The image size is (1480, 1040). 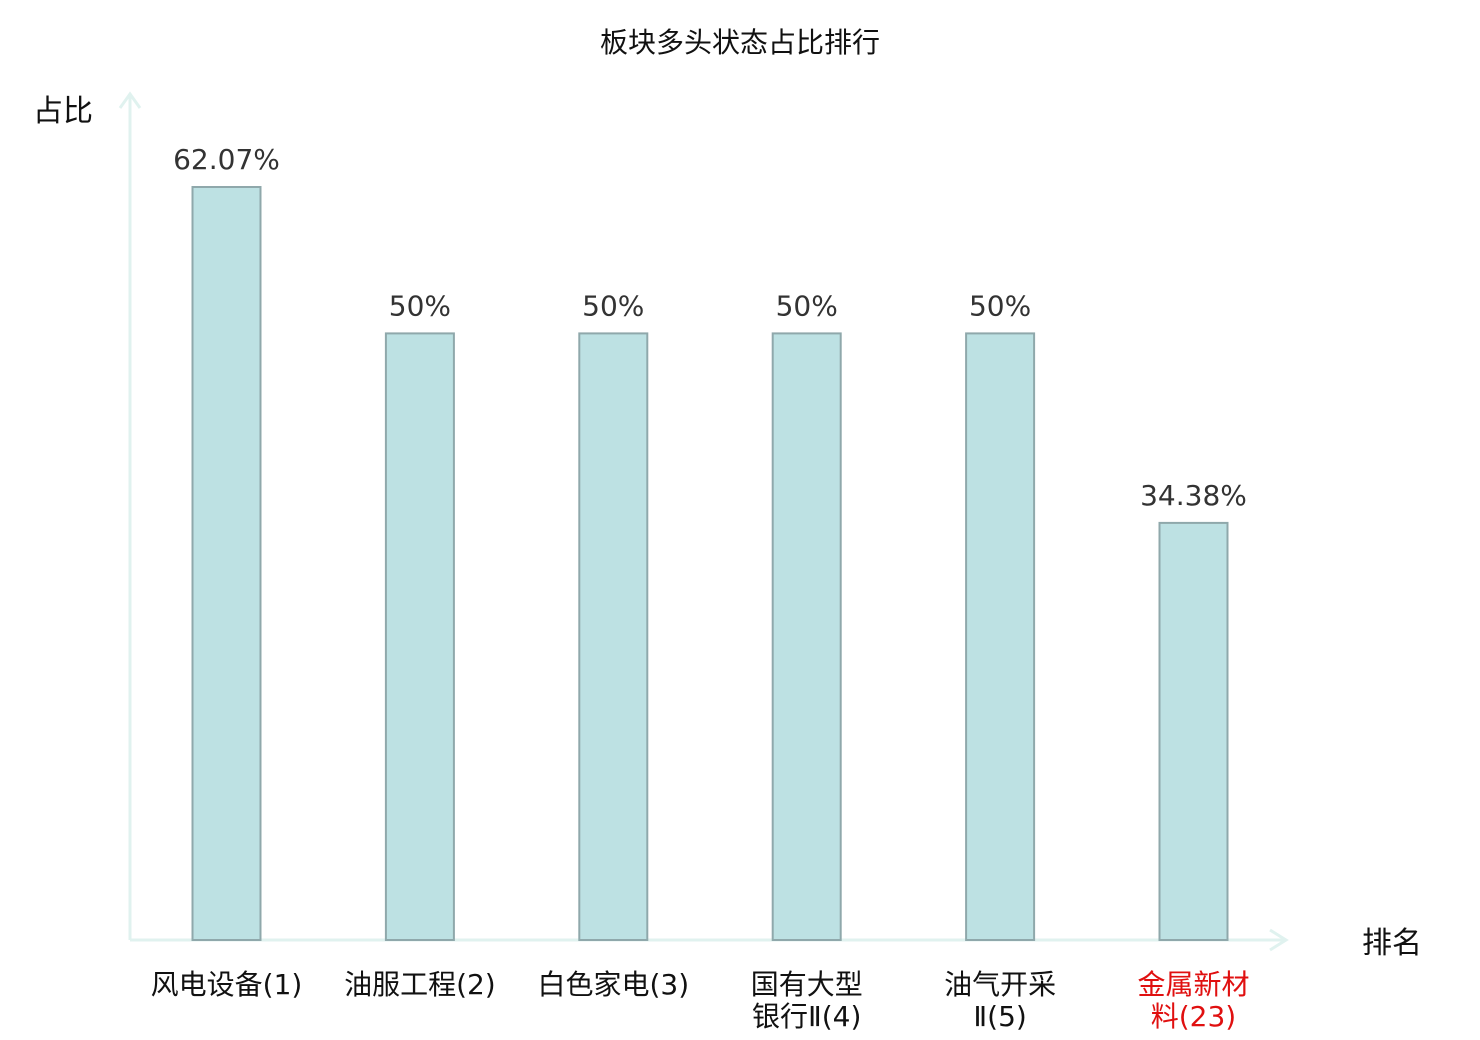 I want to click on value-label-6: 34.38%, so click(x=1193, y=495).